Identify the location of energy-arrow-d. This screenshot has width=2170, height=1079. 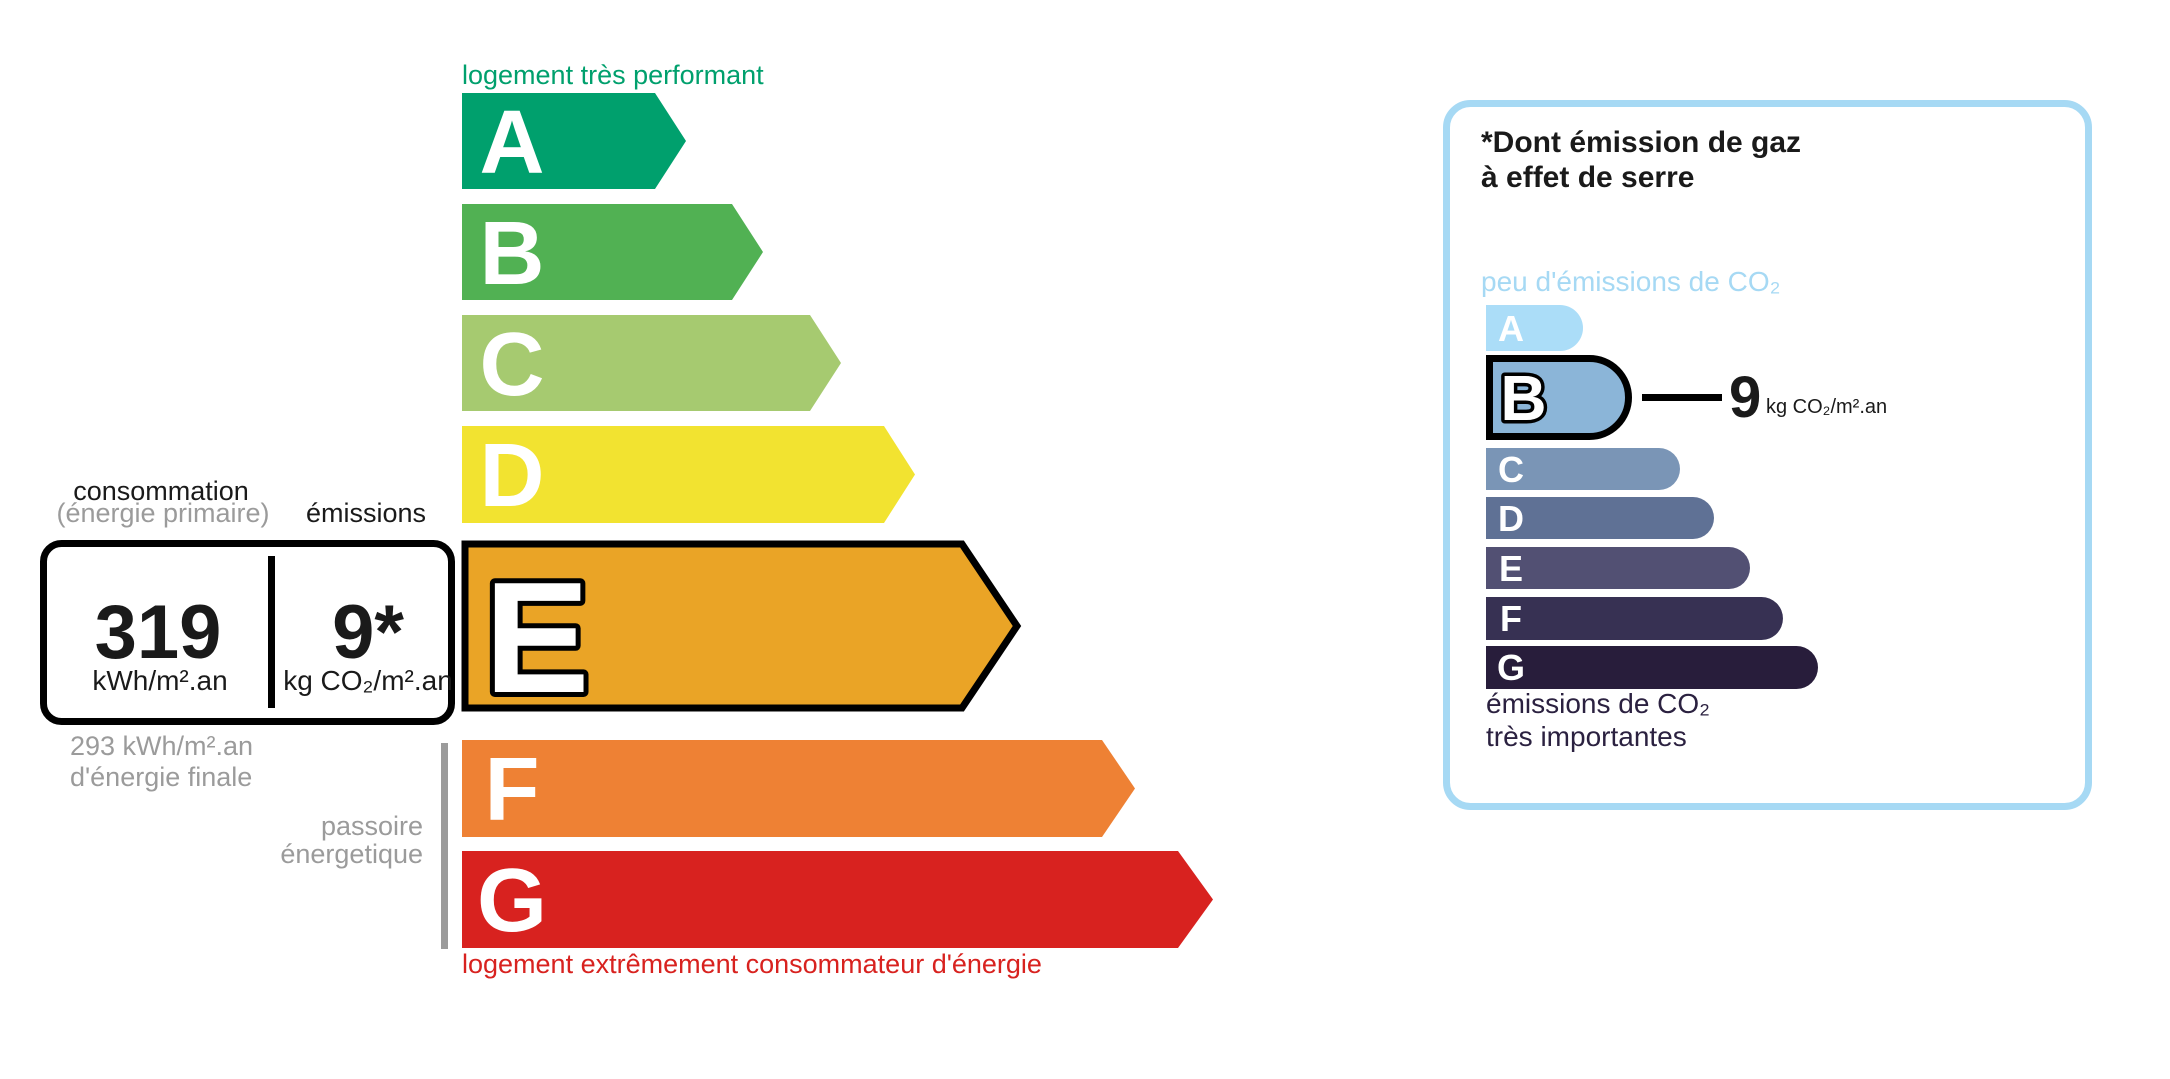
(688, 474).